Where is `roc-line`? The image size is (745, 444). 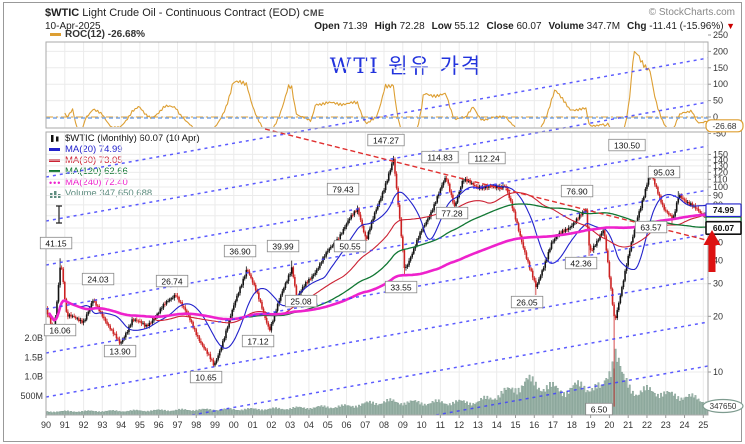 roc-line is located at coordinates (386, 88).